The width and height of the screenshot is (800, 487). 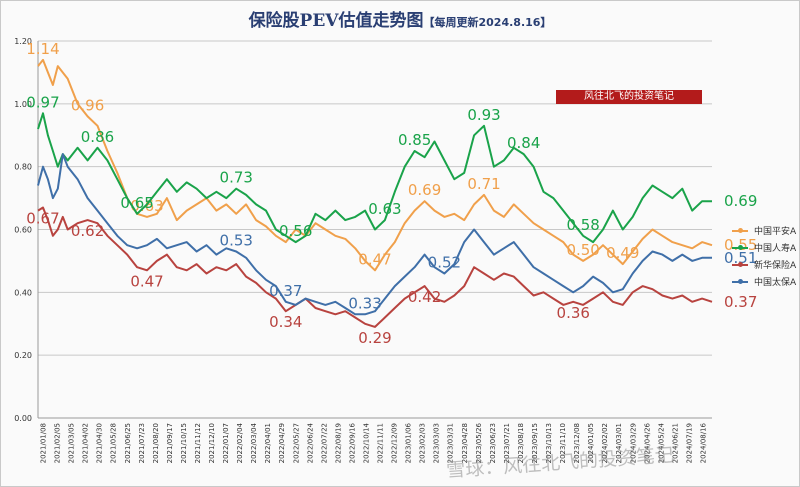 What do you see at coordinates (296, 443) in the screenshot?
I see `x-tick-label: 2022/05/27` at bounding box center [296, 443].